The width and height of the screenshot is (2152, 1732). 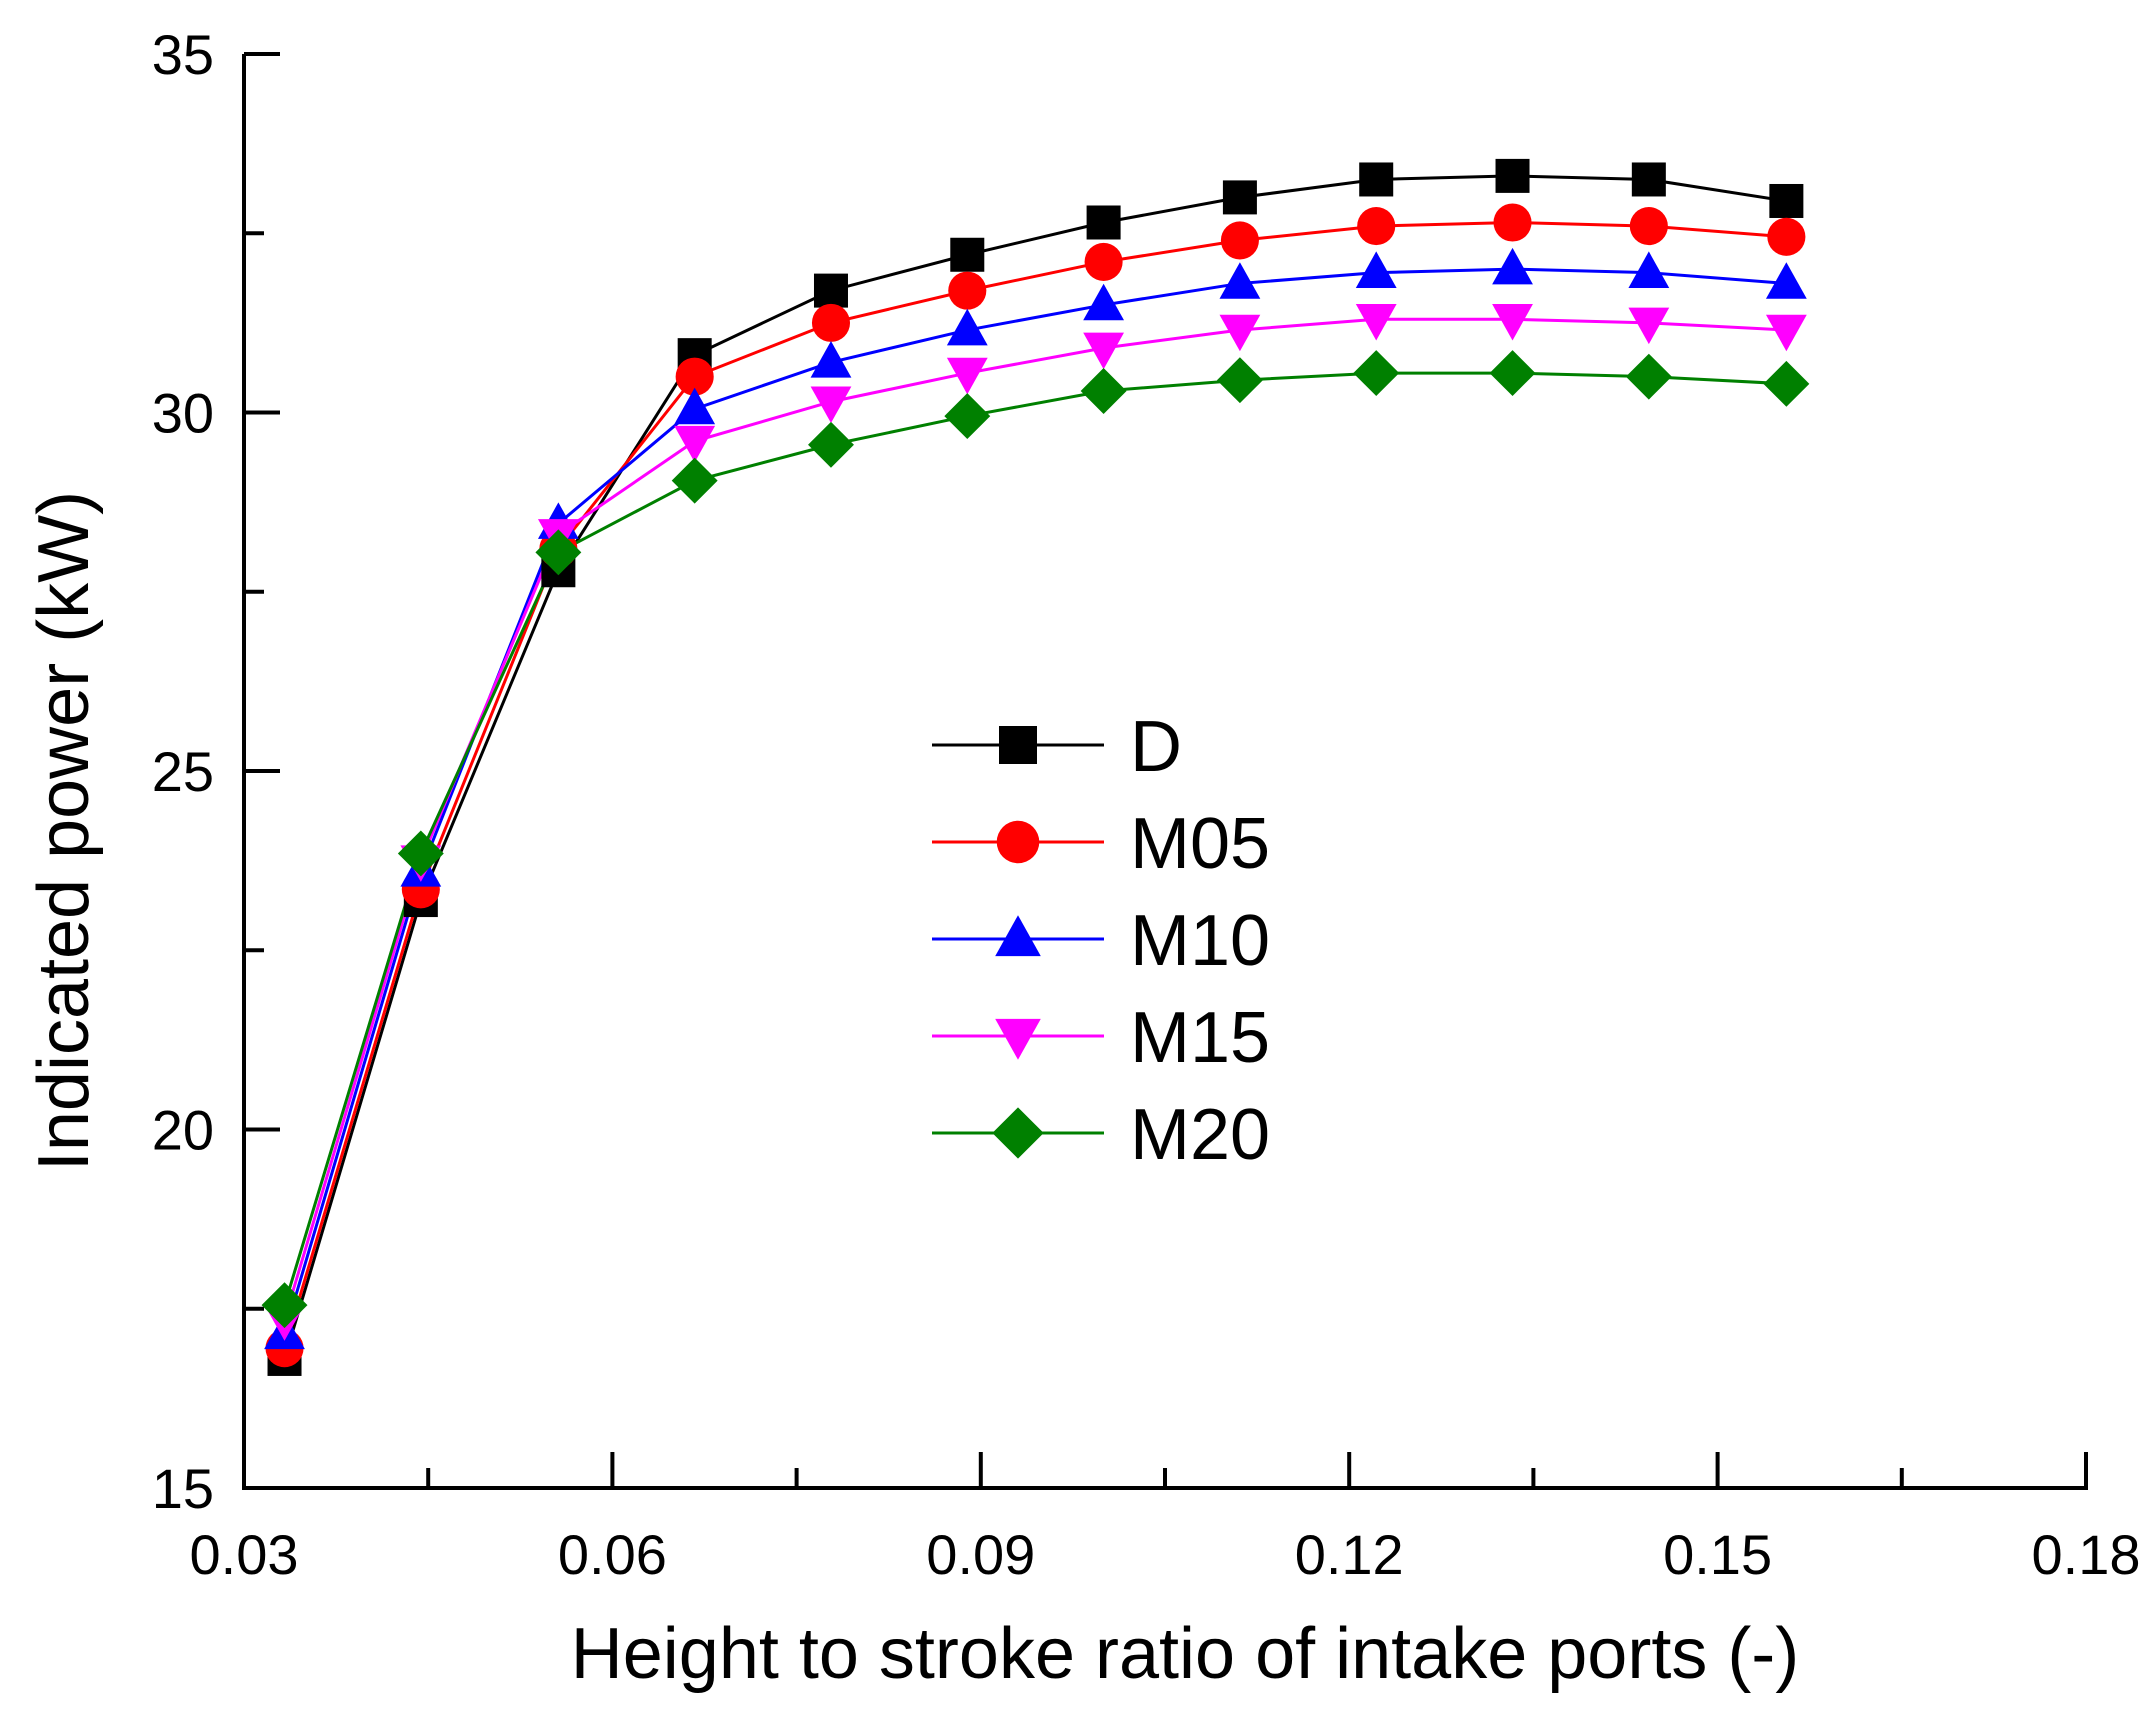 What do you see at coordinates (183, 1488) in the screenshot?
I see `y-tick-label: 15` at bounding box center [183, 1488].